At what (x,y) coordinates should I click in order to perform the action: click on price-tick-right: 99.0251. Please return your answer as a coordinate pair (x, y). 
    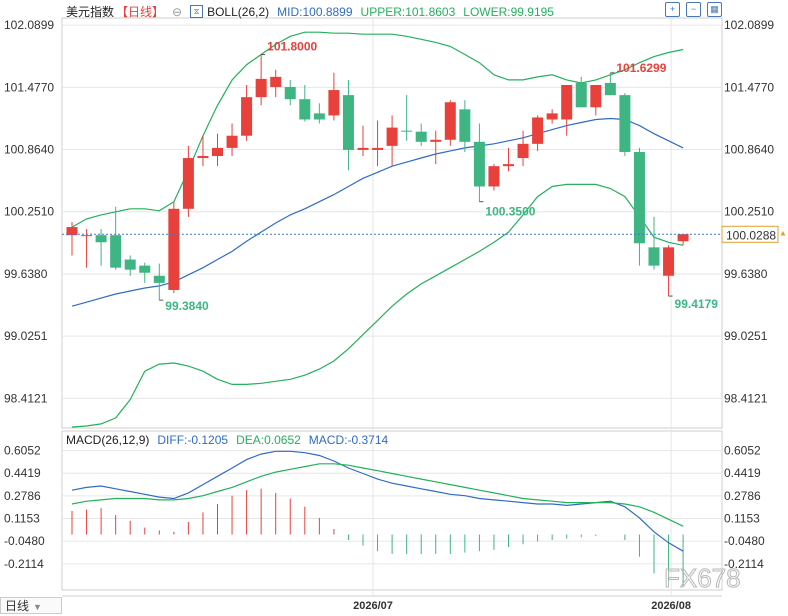
    Looking at the image, I should click on (746, 336).